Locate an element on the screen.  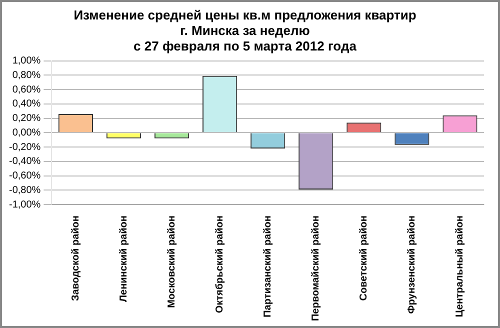
text: с 27 февраля по 5 марта 2012 года is located at coordinates (245, 46).